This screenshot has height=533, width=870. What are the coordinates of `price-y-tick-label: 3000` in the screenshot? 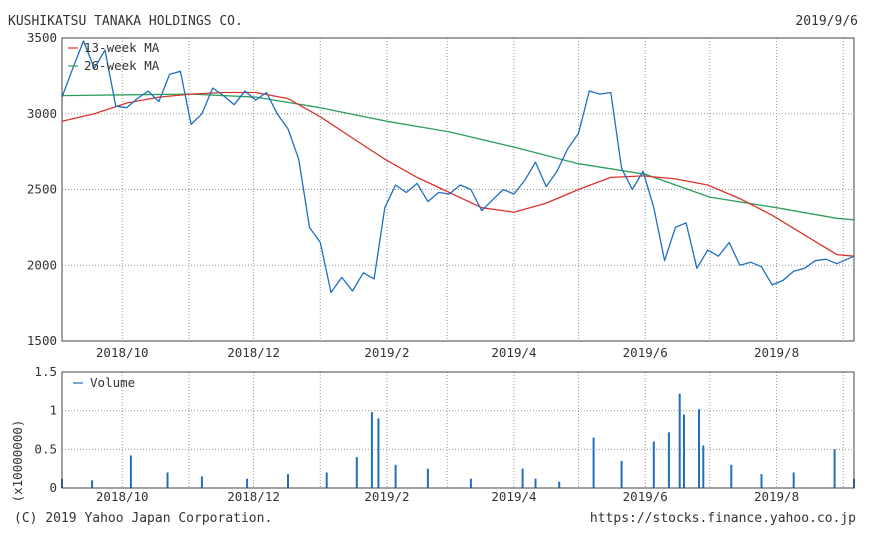 It's located at (42, 113).